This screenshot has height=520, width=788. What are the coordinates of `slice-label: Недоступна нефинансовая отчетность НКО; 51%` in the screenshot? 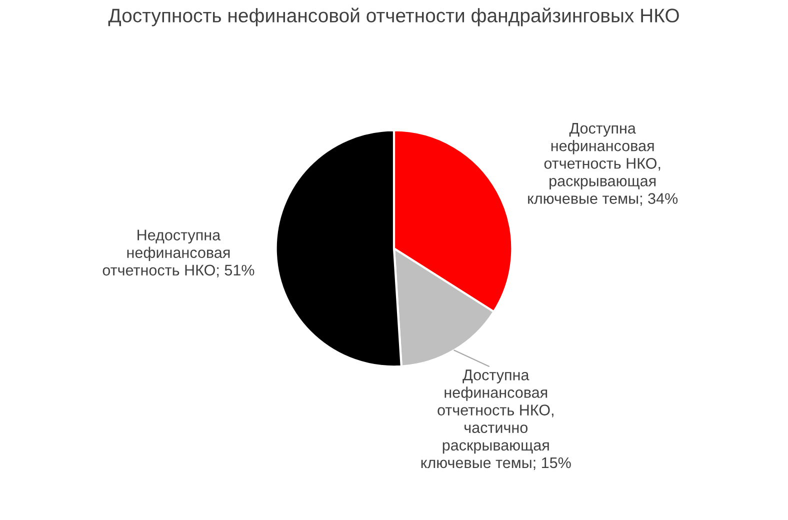 It's located at (178, 254).